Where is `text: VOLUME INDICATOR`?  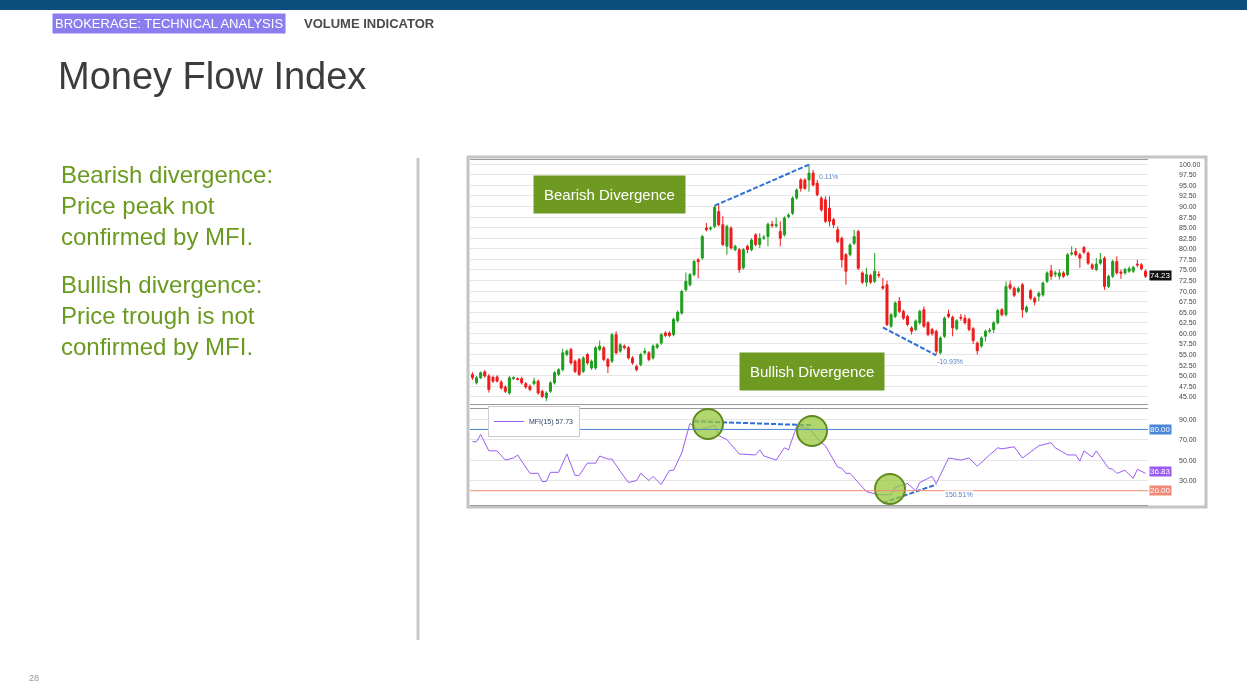
text: VOLUME INDICATOR is located at coordinates (369, 23).